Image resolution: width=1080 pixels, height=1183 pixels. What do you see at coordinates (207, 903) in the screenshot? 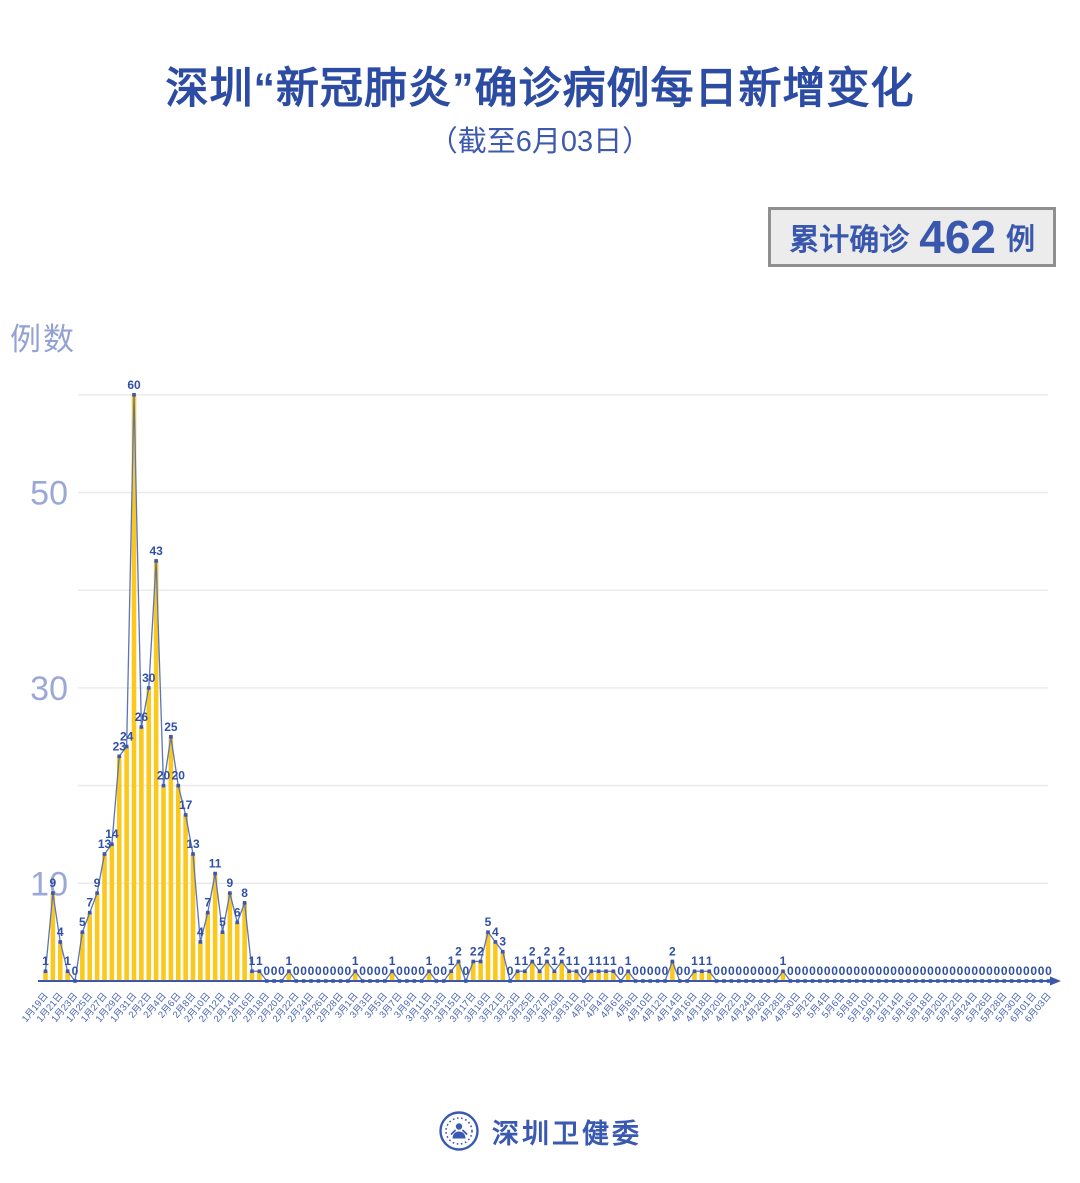
I see `point-value-label: 7` at bounding box center [207, 903].